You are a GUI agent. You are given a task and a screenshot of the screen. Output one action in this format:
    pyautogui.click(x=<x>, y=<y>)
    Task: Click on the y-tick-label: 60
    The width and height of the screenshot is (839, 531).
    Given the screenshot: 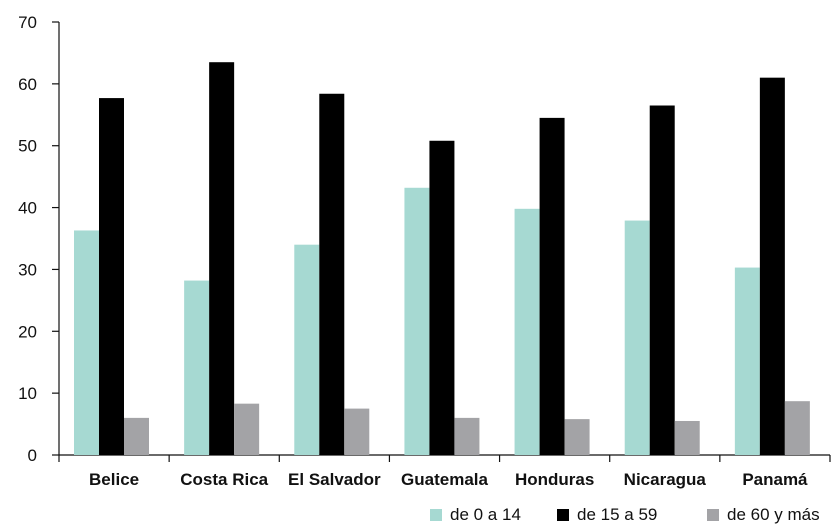 What is the action you would take?
    pyautogui.click(x=27, y=84)
    